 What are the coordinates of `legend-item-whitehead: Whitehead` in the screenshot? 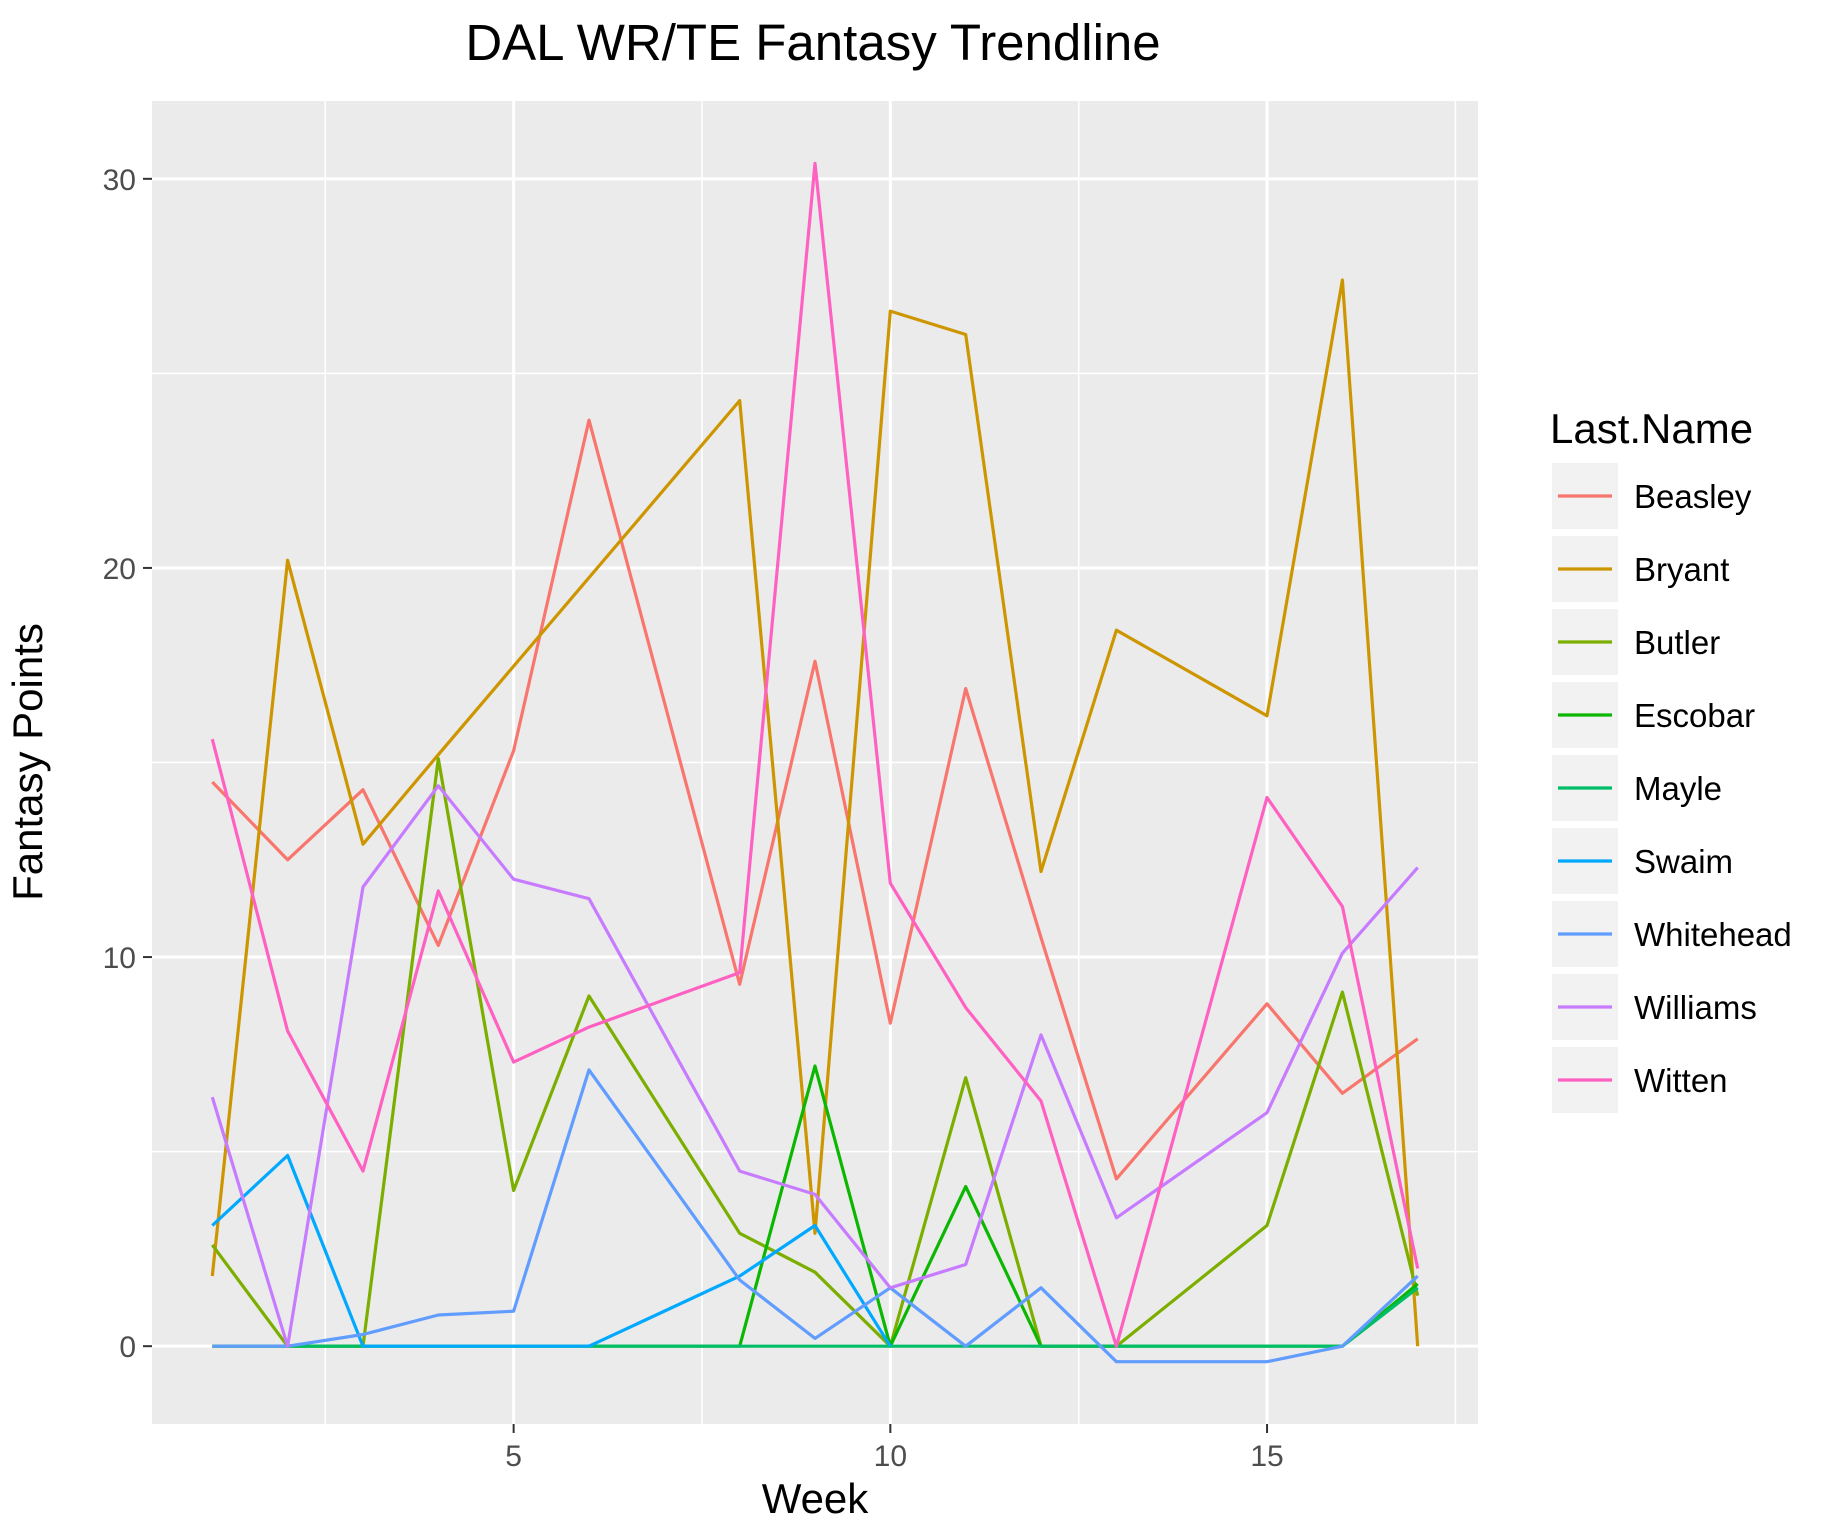 It's located at (1672, 934).